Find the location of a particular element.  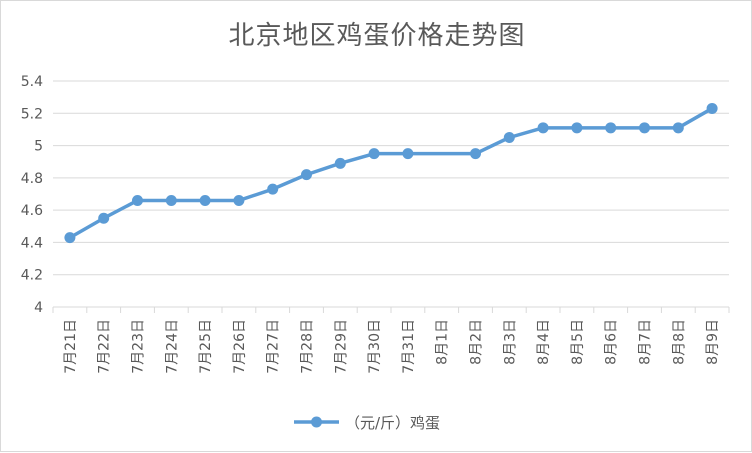

x-tick-label: 7月29日 is located at coordinates (341, 346).